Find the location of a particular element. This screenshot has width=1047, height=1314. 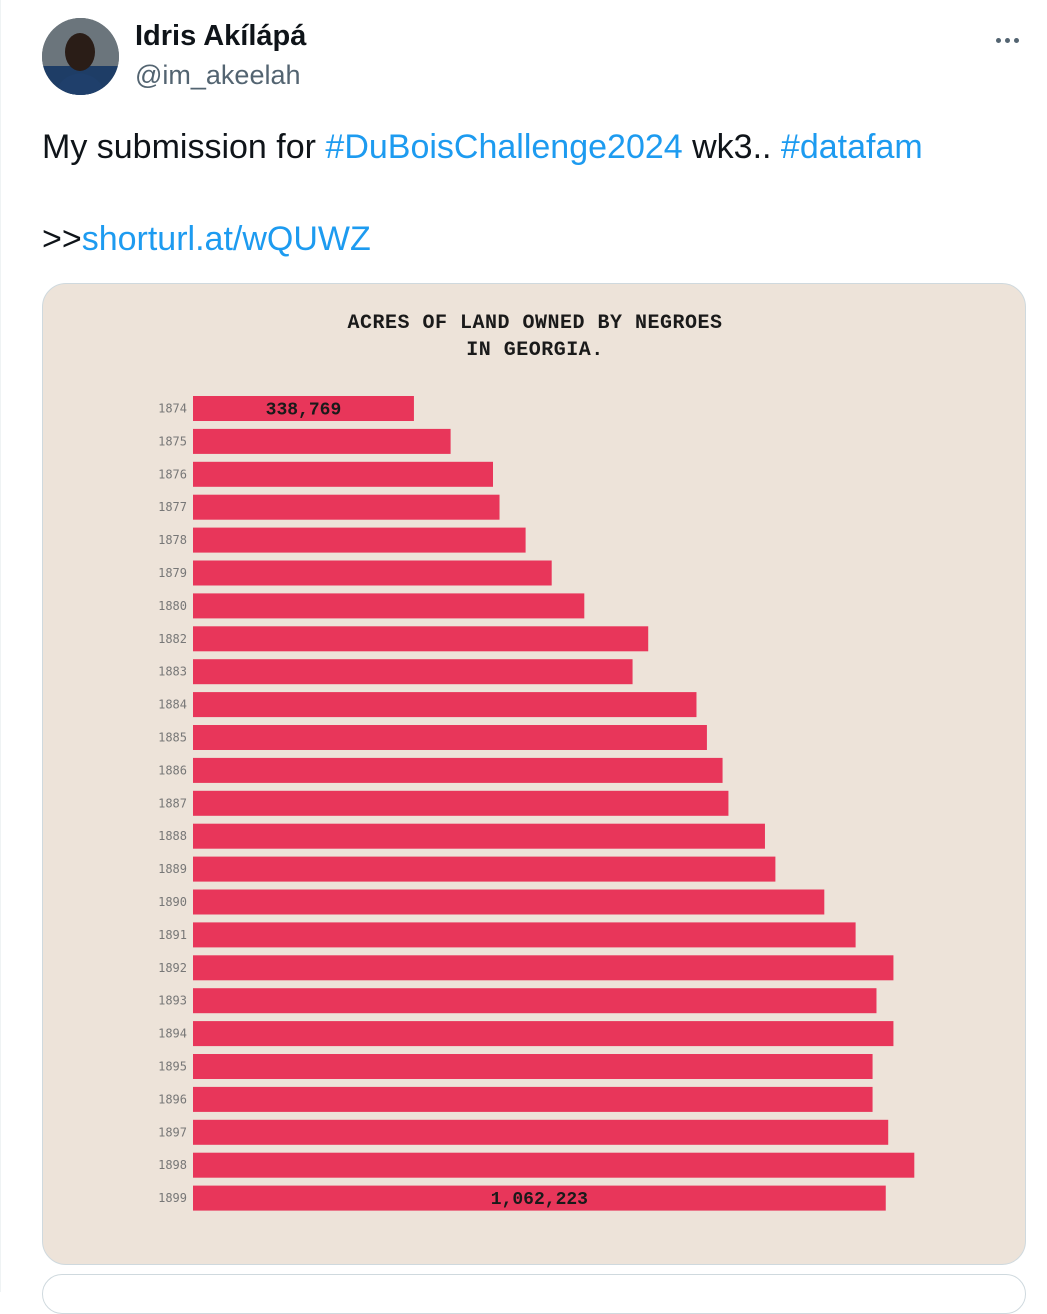

y-tick-label: 1895 is located at coordinates (172, 1067).